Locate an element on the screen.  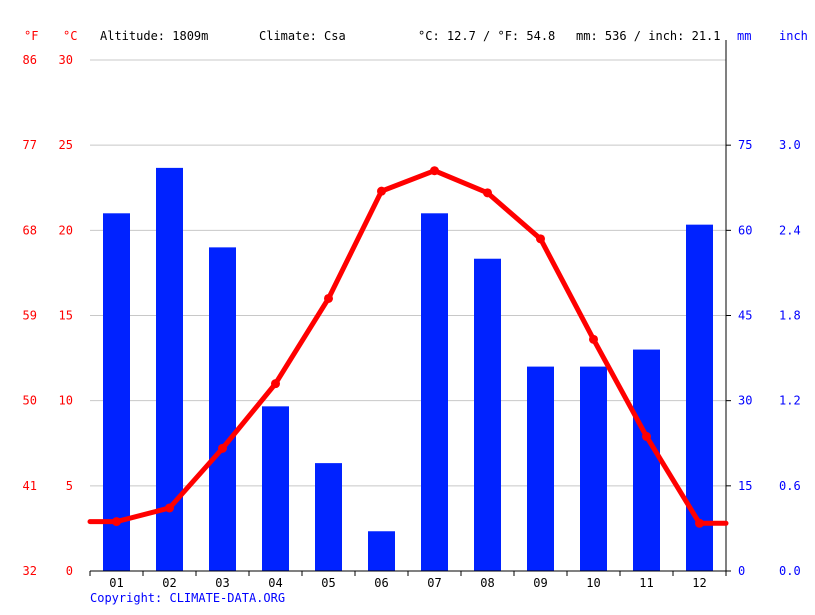
month-label: 07 is located at coordinates (434, 583).